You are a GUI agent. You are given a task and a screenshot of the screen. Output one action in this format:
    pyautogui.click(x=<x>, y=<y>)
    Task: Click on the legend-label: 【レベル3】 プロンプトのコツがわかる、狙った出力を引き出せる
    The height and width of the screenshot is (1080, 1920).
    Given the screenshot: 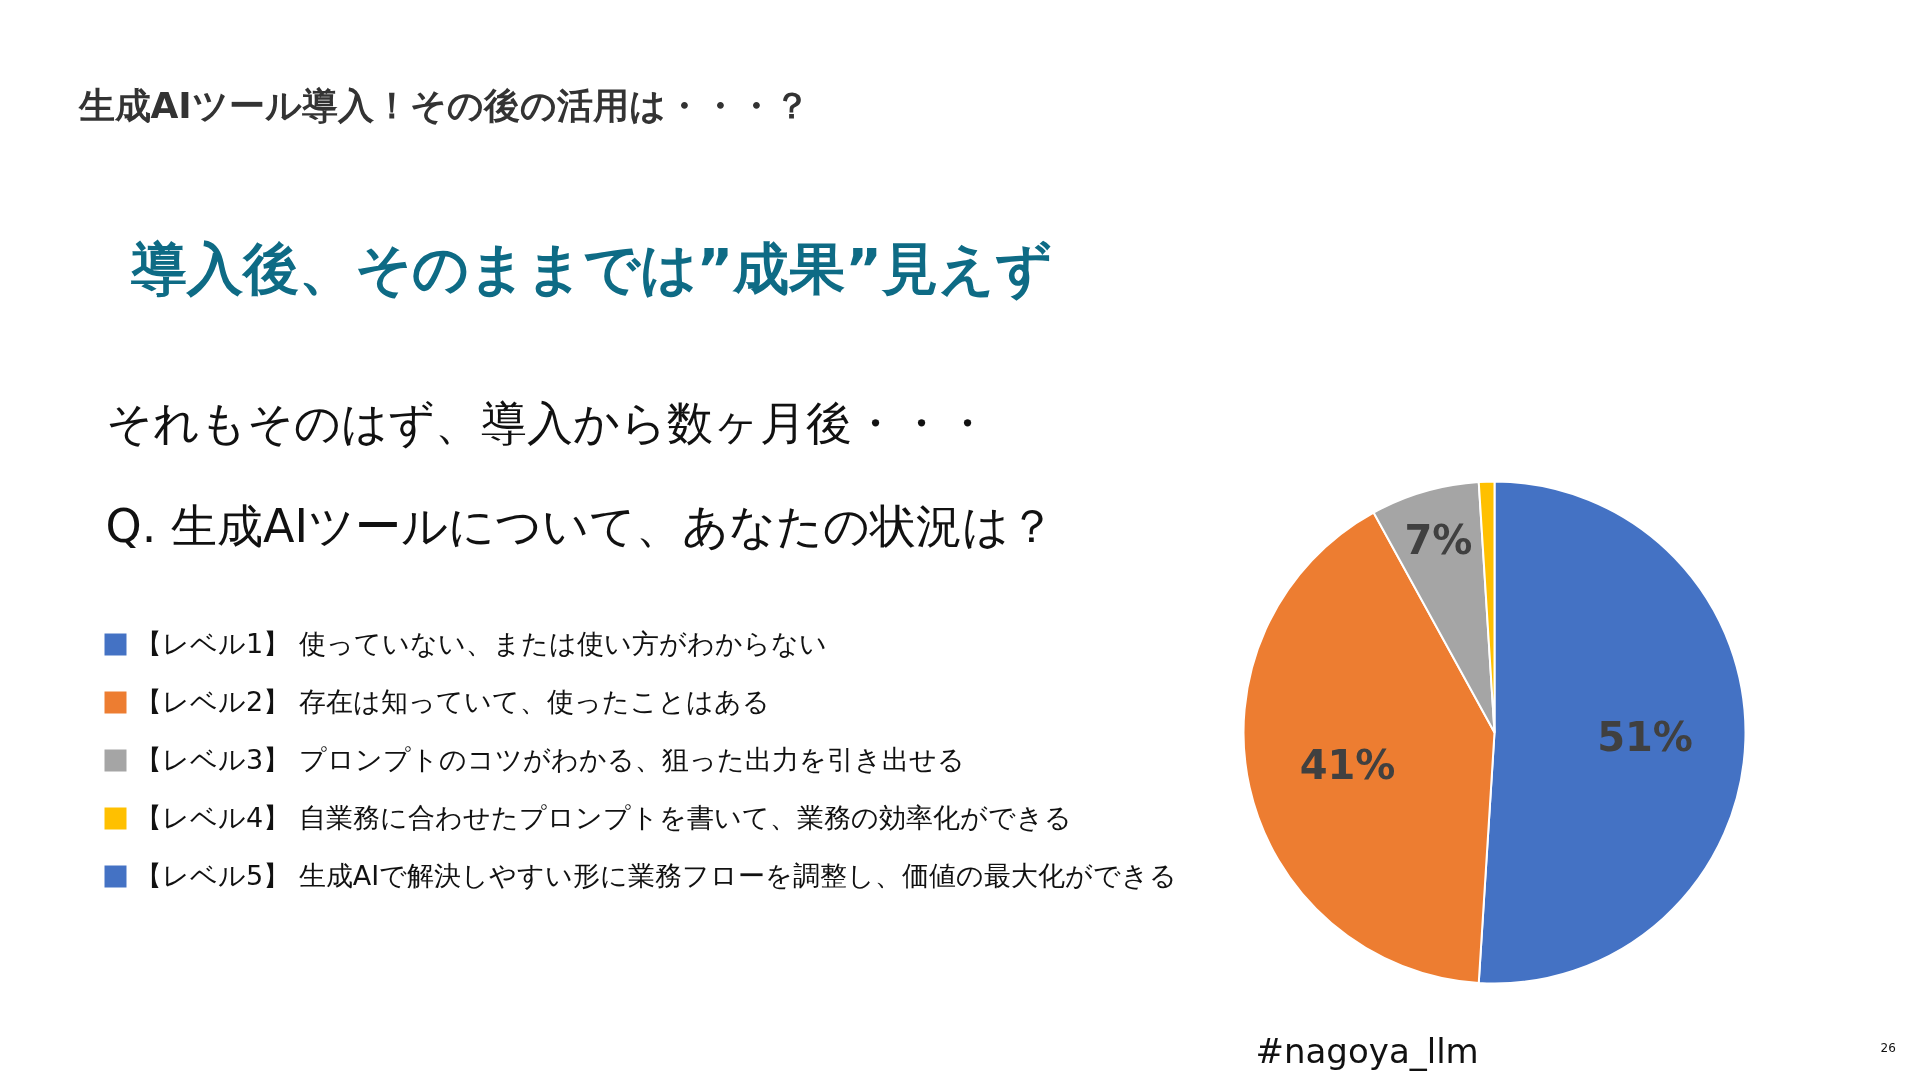 What is the action you would take?
    pyautogui.click(x=550, y=760)
    